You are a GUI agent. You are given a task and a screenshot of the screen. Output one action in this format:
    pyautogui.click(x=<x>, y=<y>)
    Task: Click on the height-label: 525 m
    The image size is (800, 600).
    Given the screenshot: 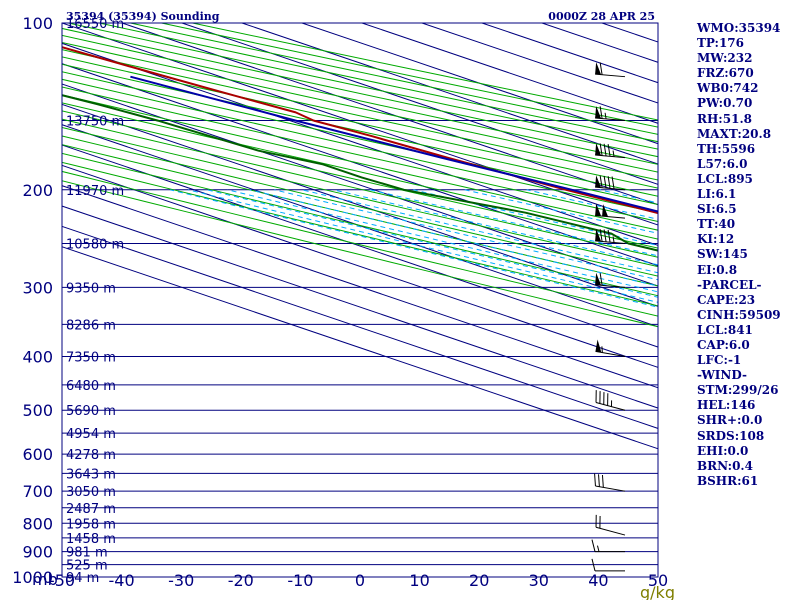 What is the action you would take?
    pyautogui.click(x=87, y=566)
    